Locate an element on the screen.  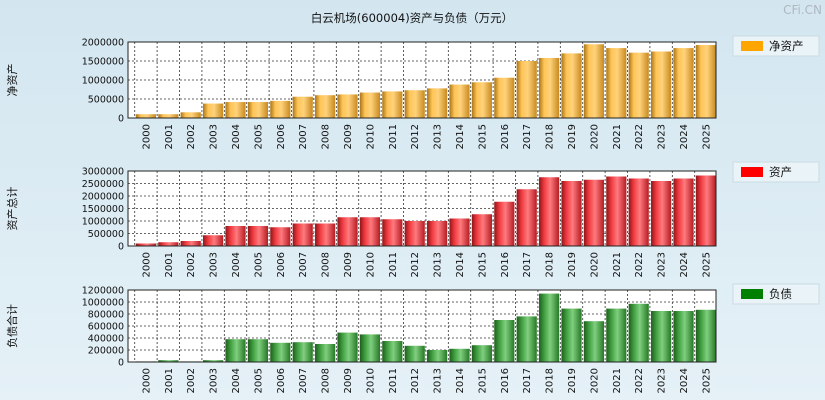
bar-total-liabilities-2021 is located at coordinates (616, 335).